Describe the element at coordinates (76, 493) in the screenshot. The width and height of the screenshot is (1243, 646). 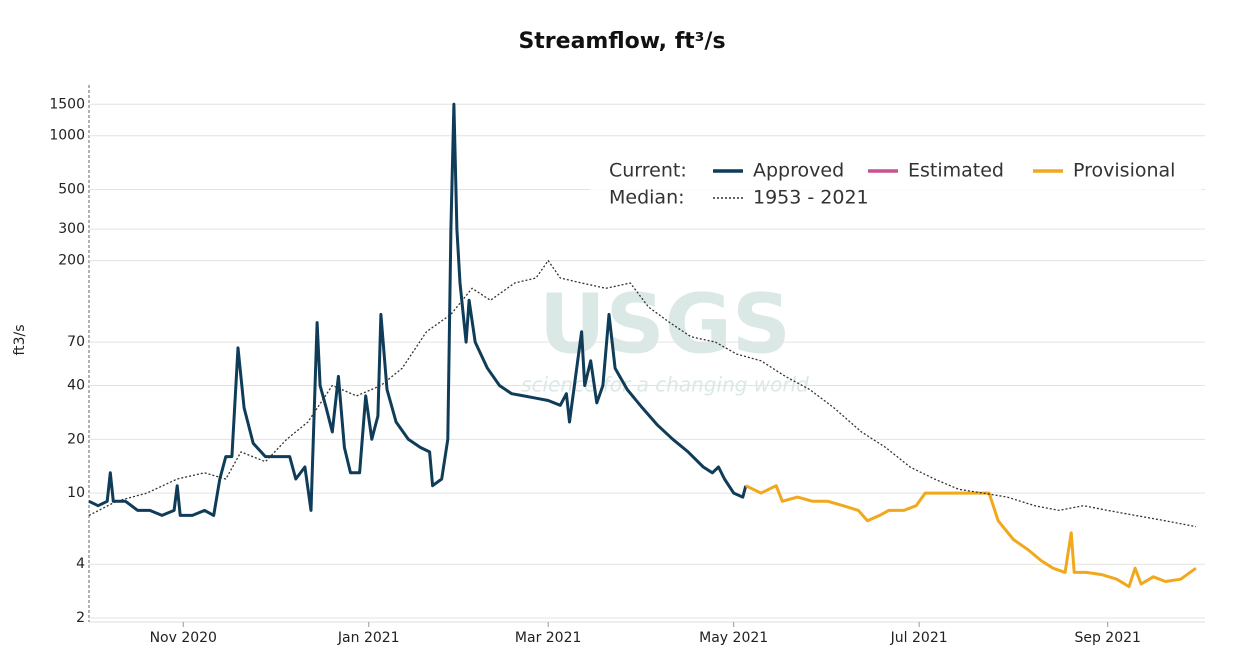
I see `y-tick-label: 10` at that location.